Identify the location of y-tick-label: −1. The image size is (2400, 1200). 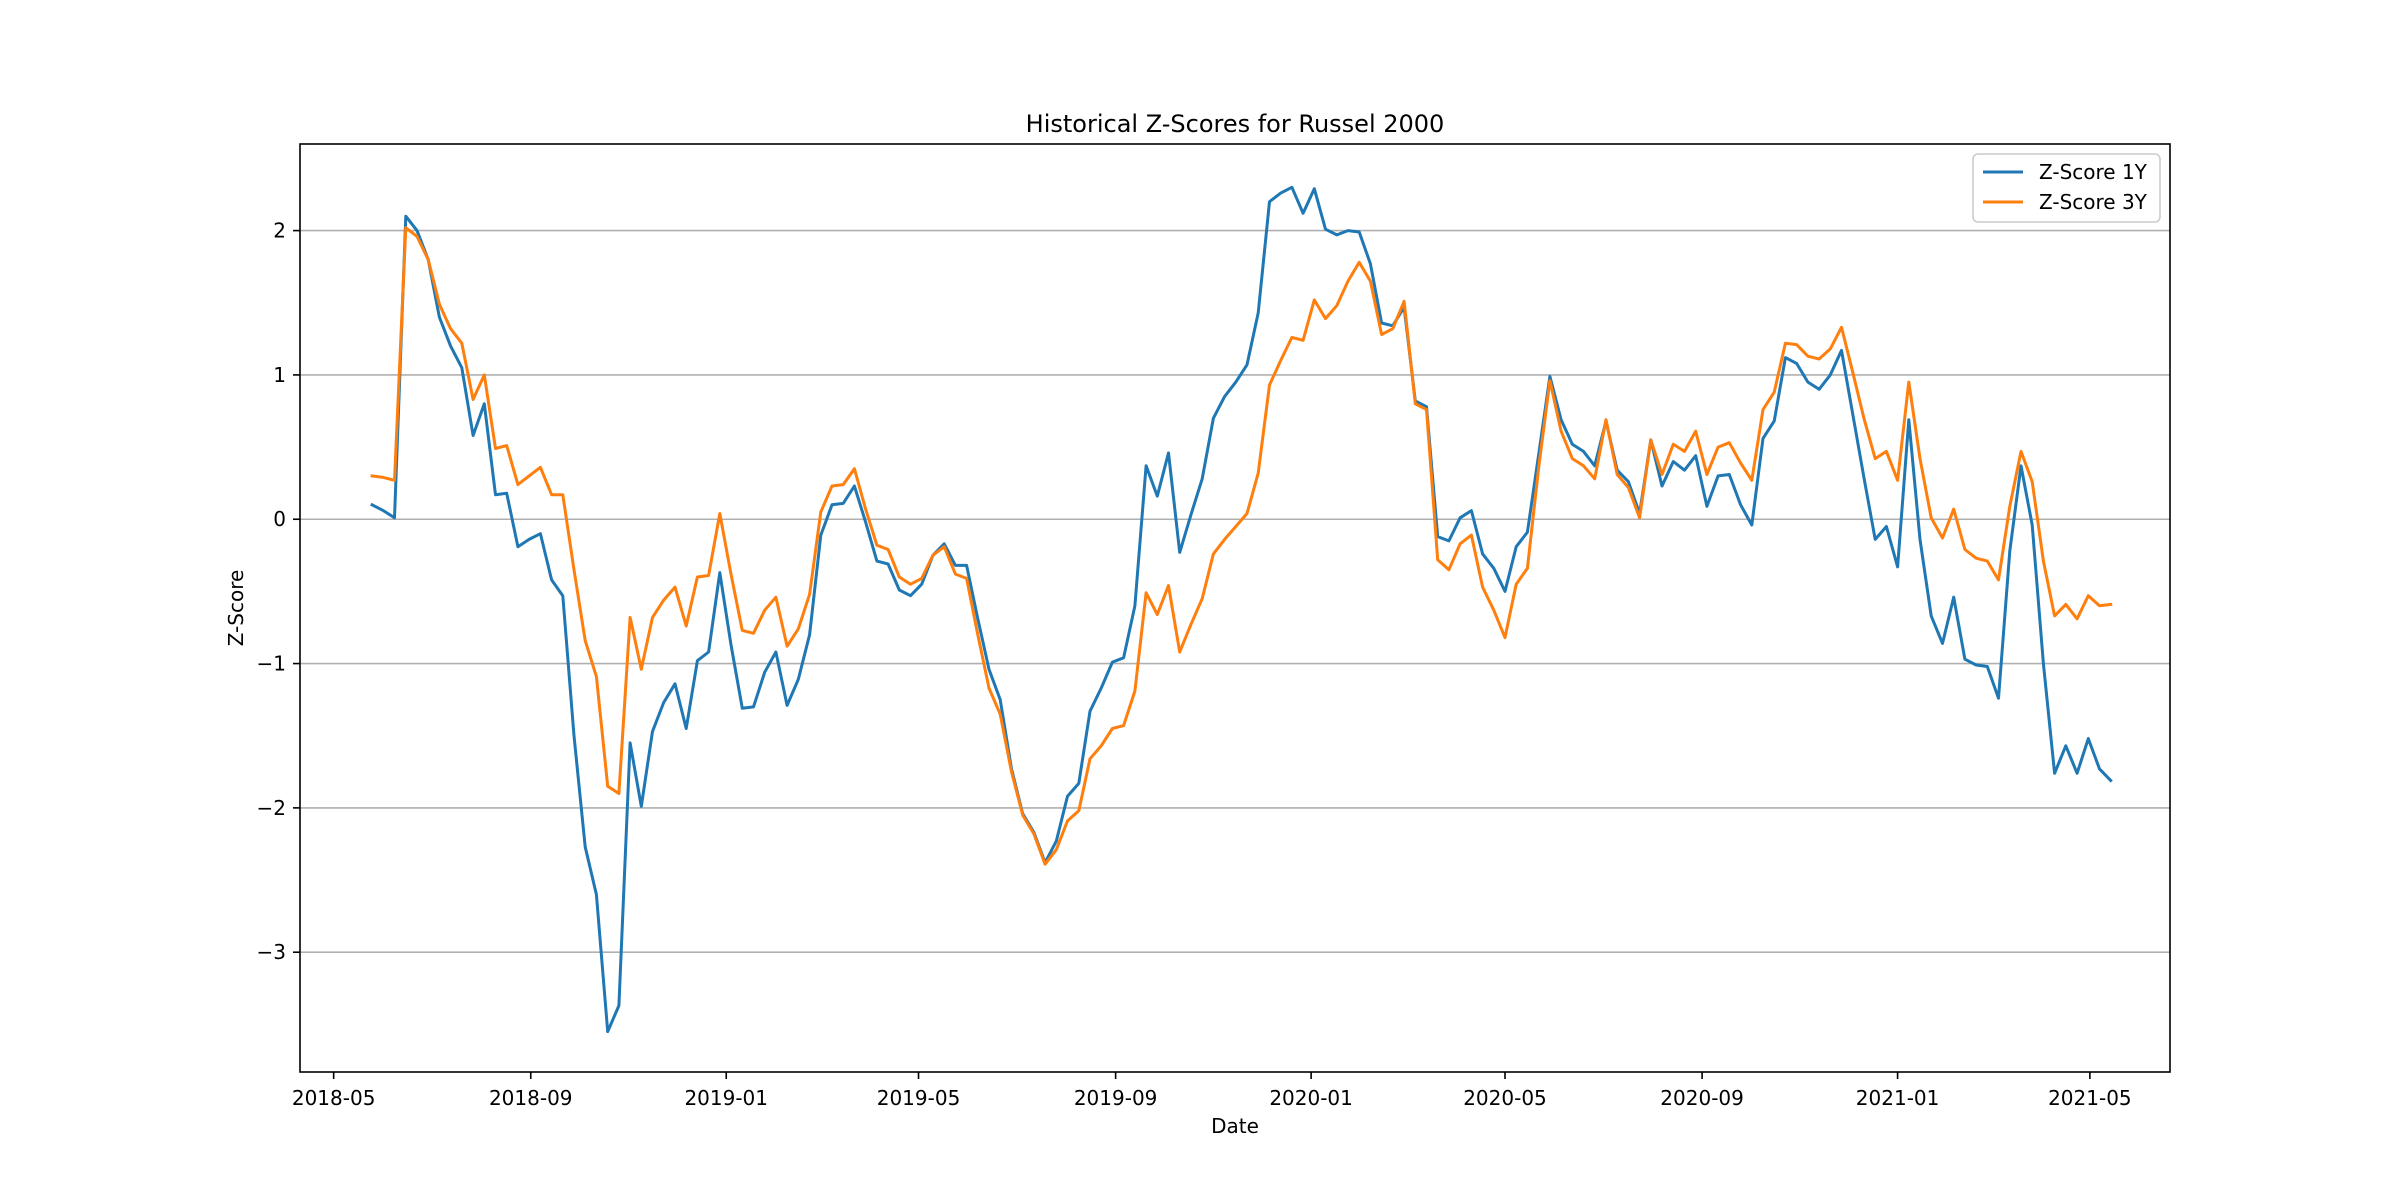
(271, 664).